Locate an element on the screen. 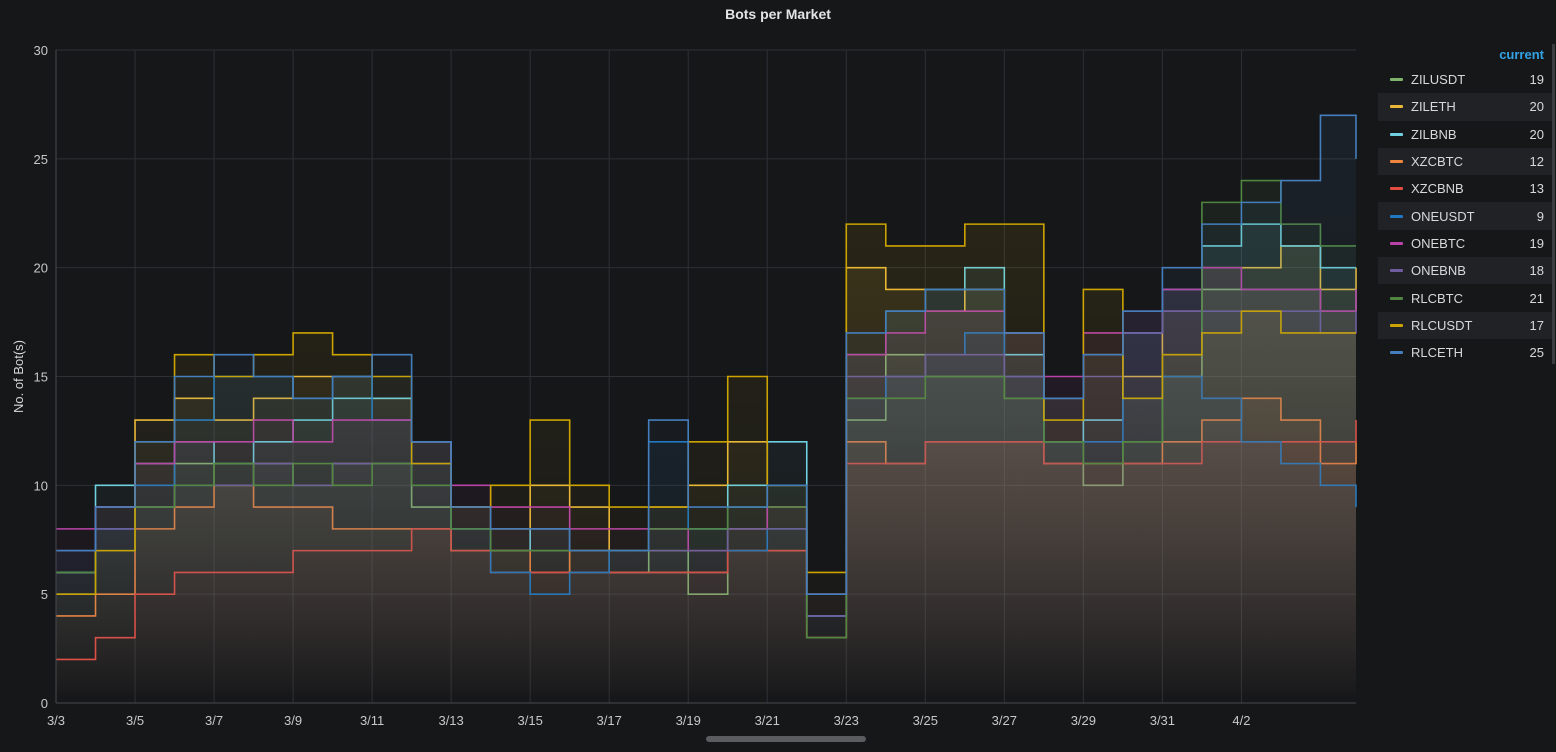 This screenshot has width=1556, height=752. legend-current-value: 21 is located at coordinates (1536, 298).